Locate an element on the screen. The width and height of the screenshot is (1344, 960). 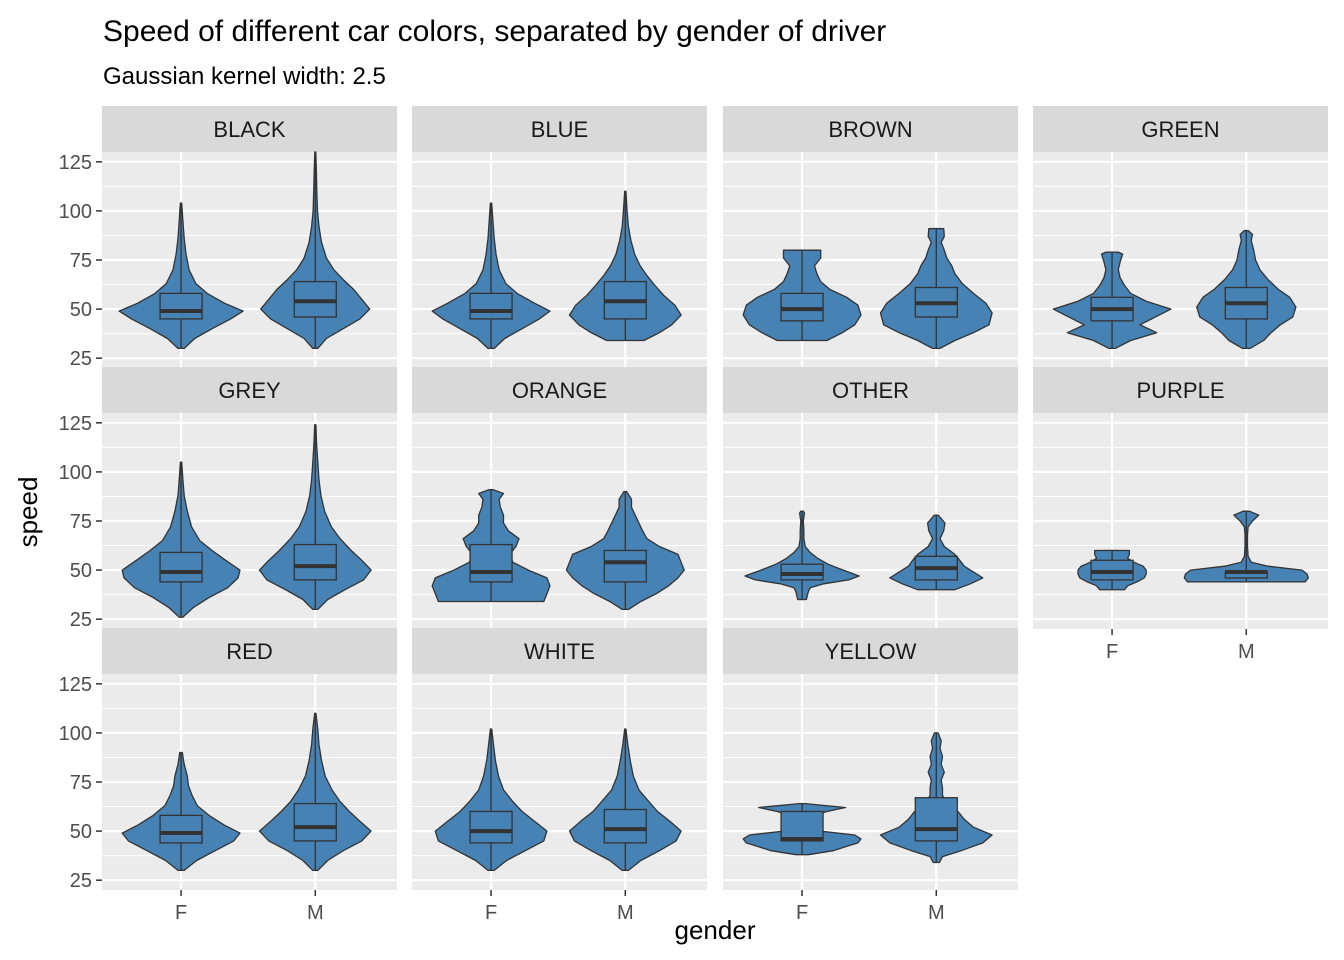
x-axis-title: gender is located at coordinates (715, 930).